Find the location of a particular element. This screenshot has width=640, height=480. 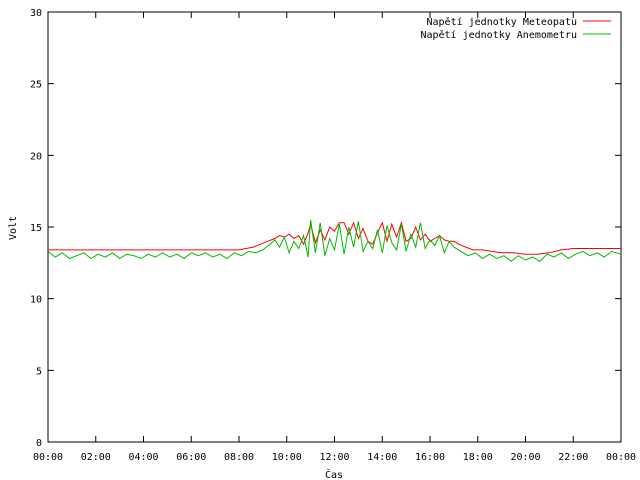

x-tick-label: 06:00 is located at coordinates (191, 457).